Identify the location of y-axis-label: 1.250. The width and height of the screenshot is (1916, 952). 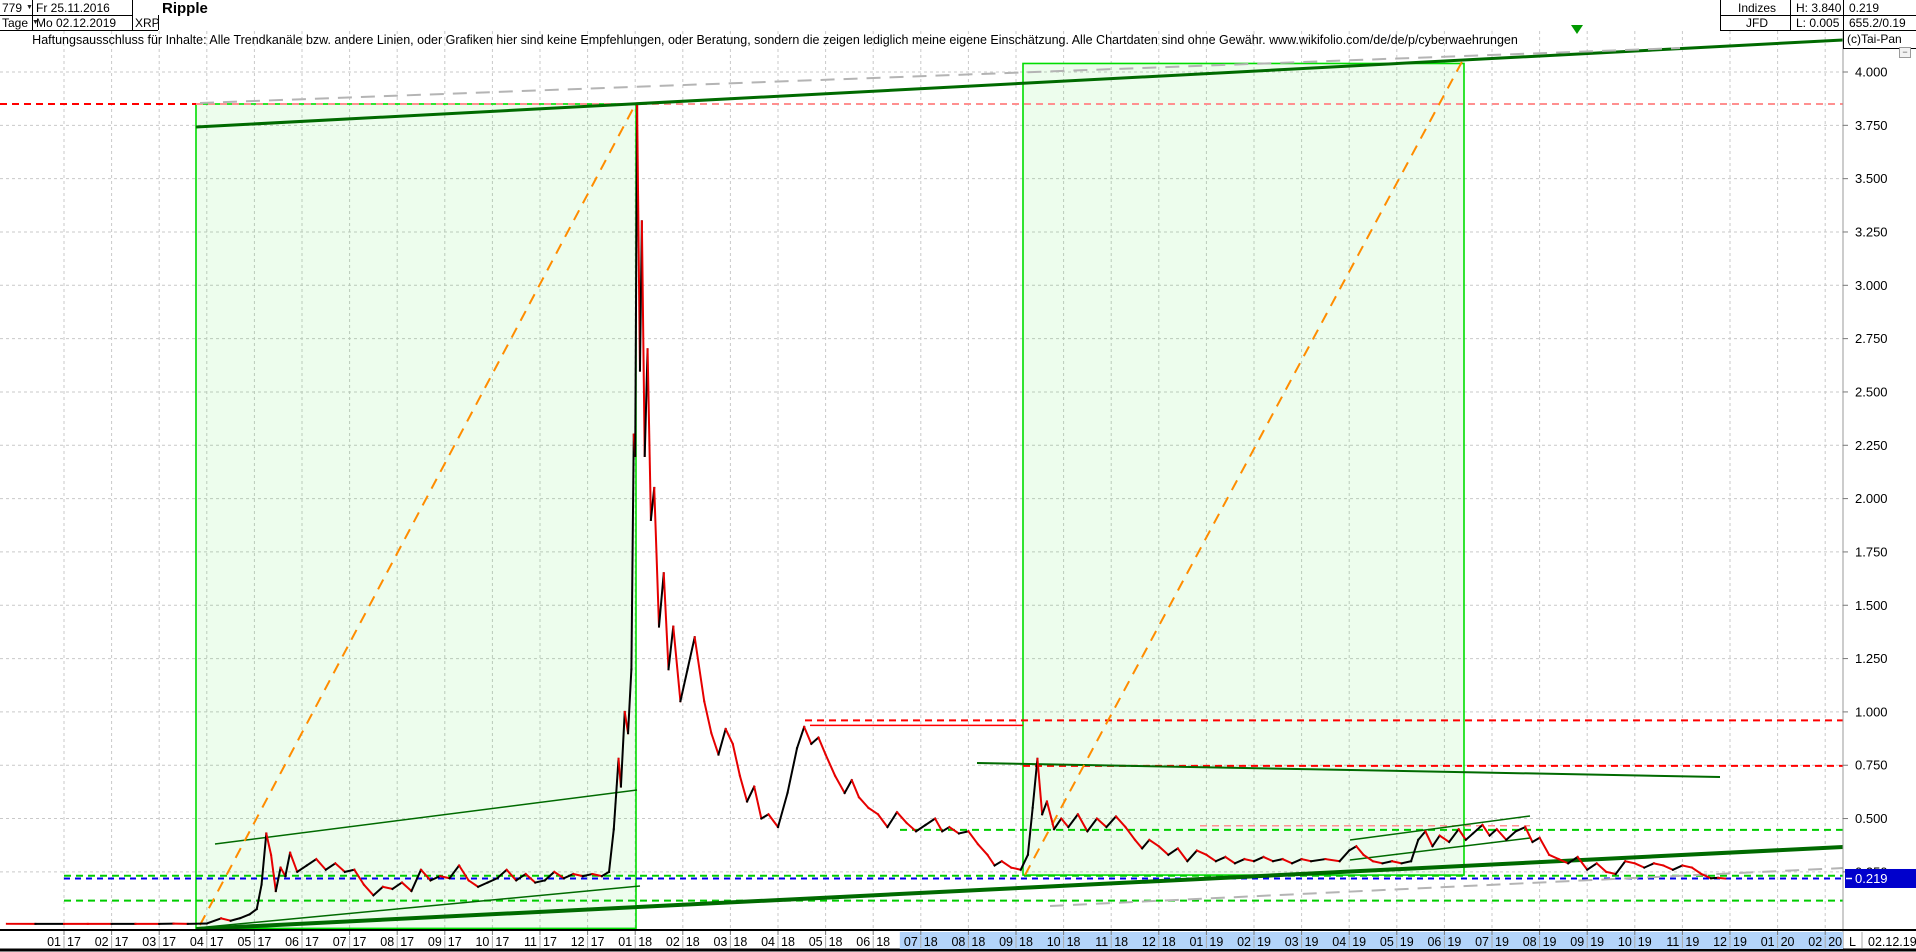
(1871, 658).